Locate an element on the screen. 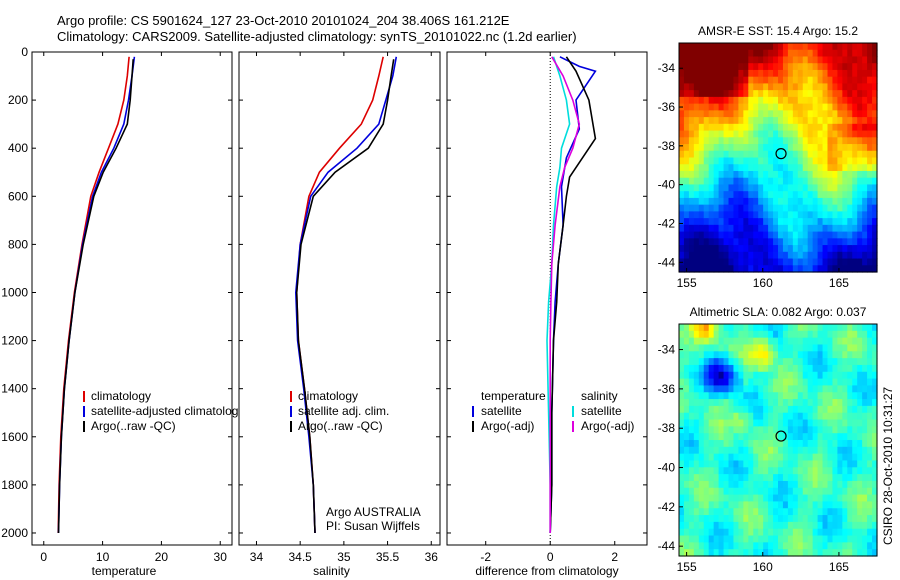  legend-label: satellite adj. clim. is located at coordinates (343, 411).